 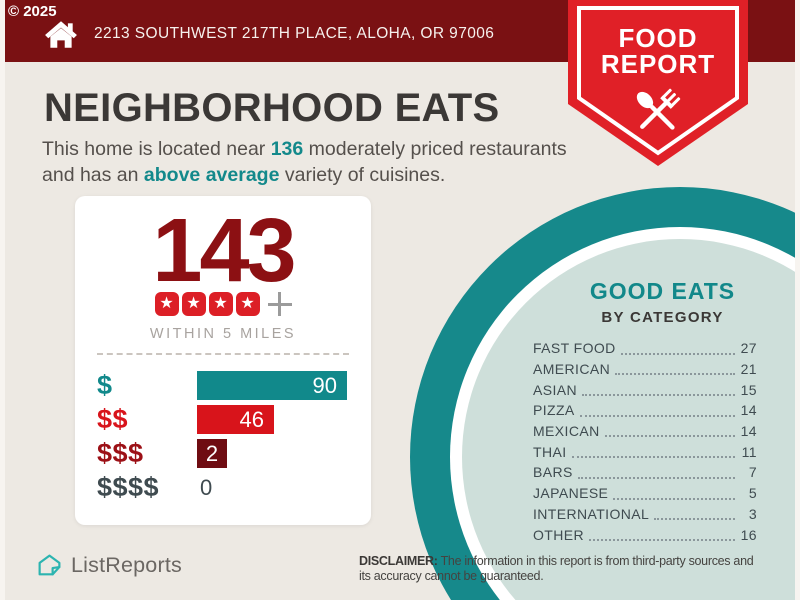 What do you see at coordinates (645, 369) in the screenshot?
I see `category-row: AMERICAN 21` at bounding box center [645, 369].